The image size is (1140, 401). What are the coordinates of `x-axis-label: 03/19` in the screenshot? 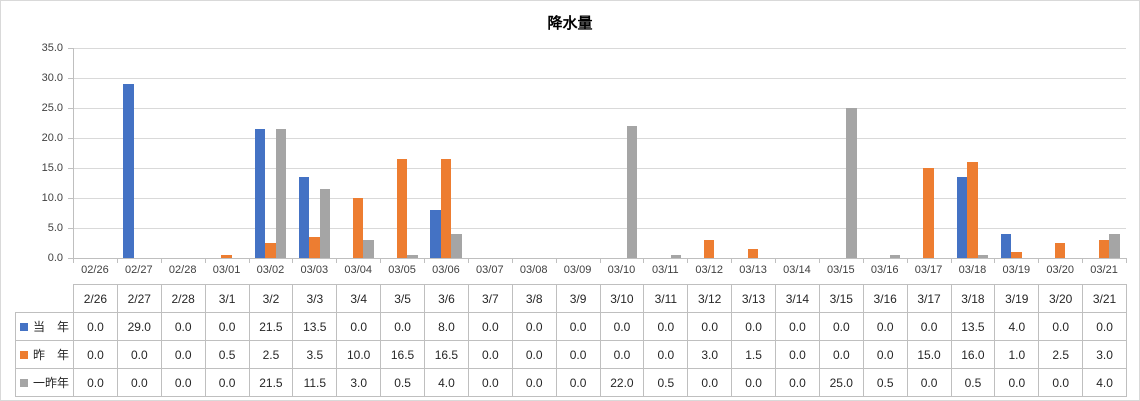 It's located at (1016, 270).